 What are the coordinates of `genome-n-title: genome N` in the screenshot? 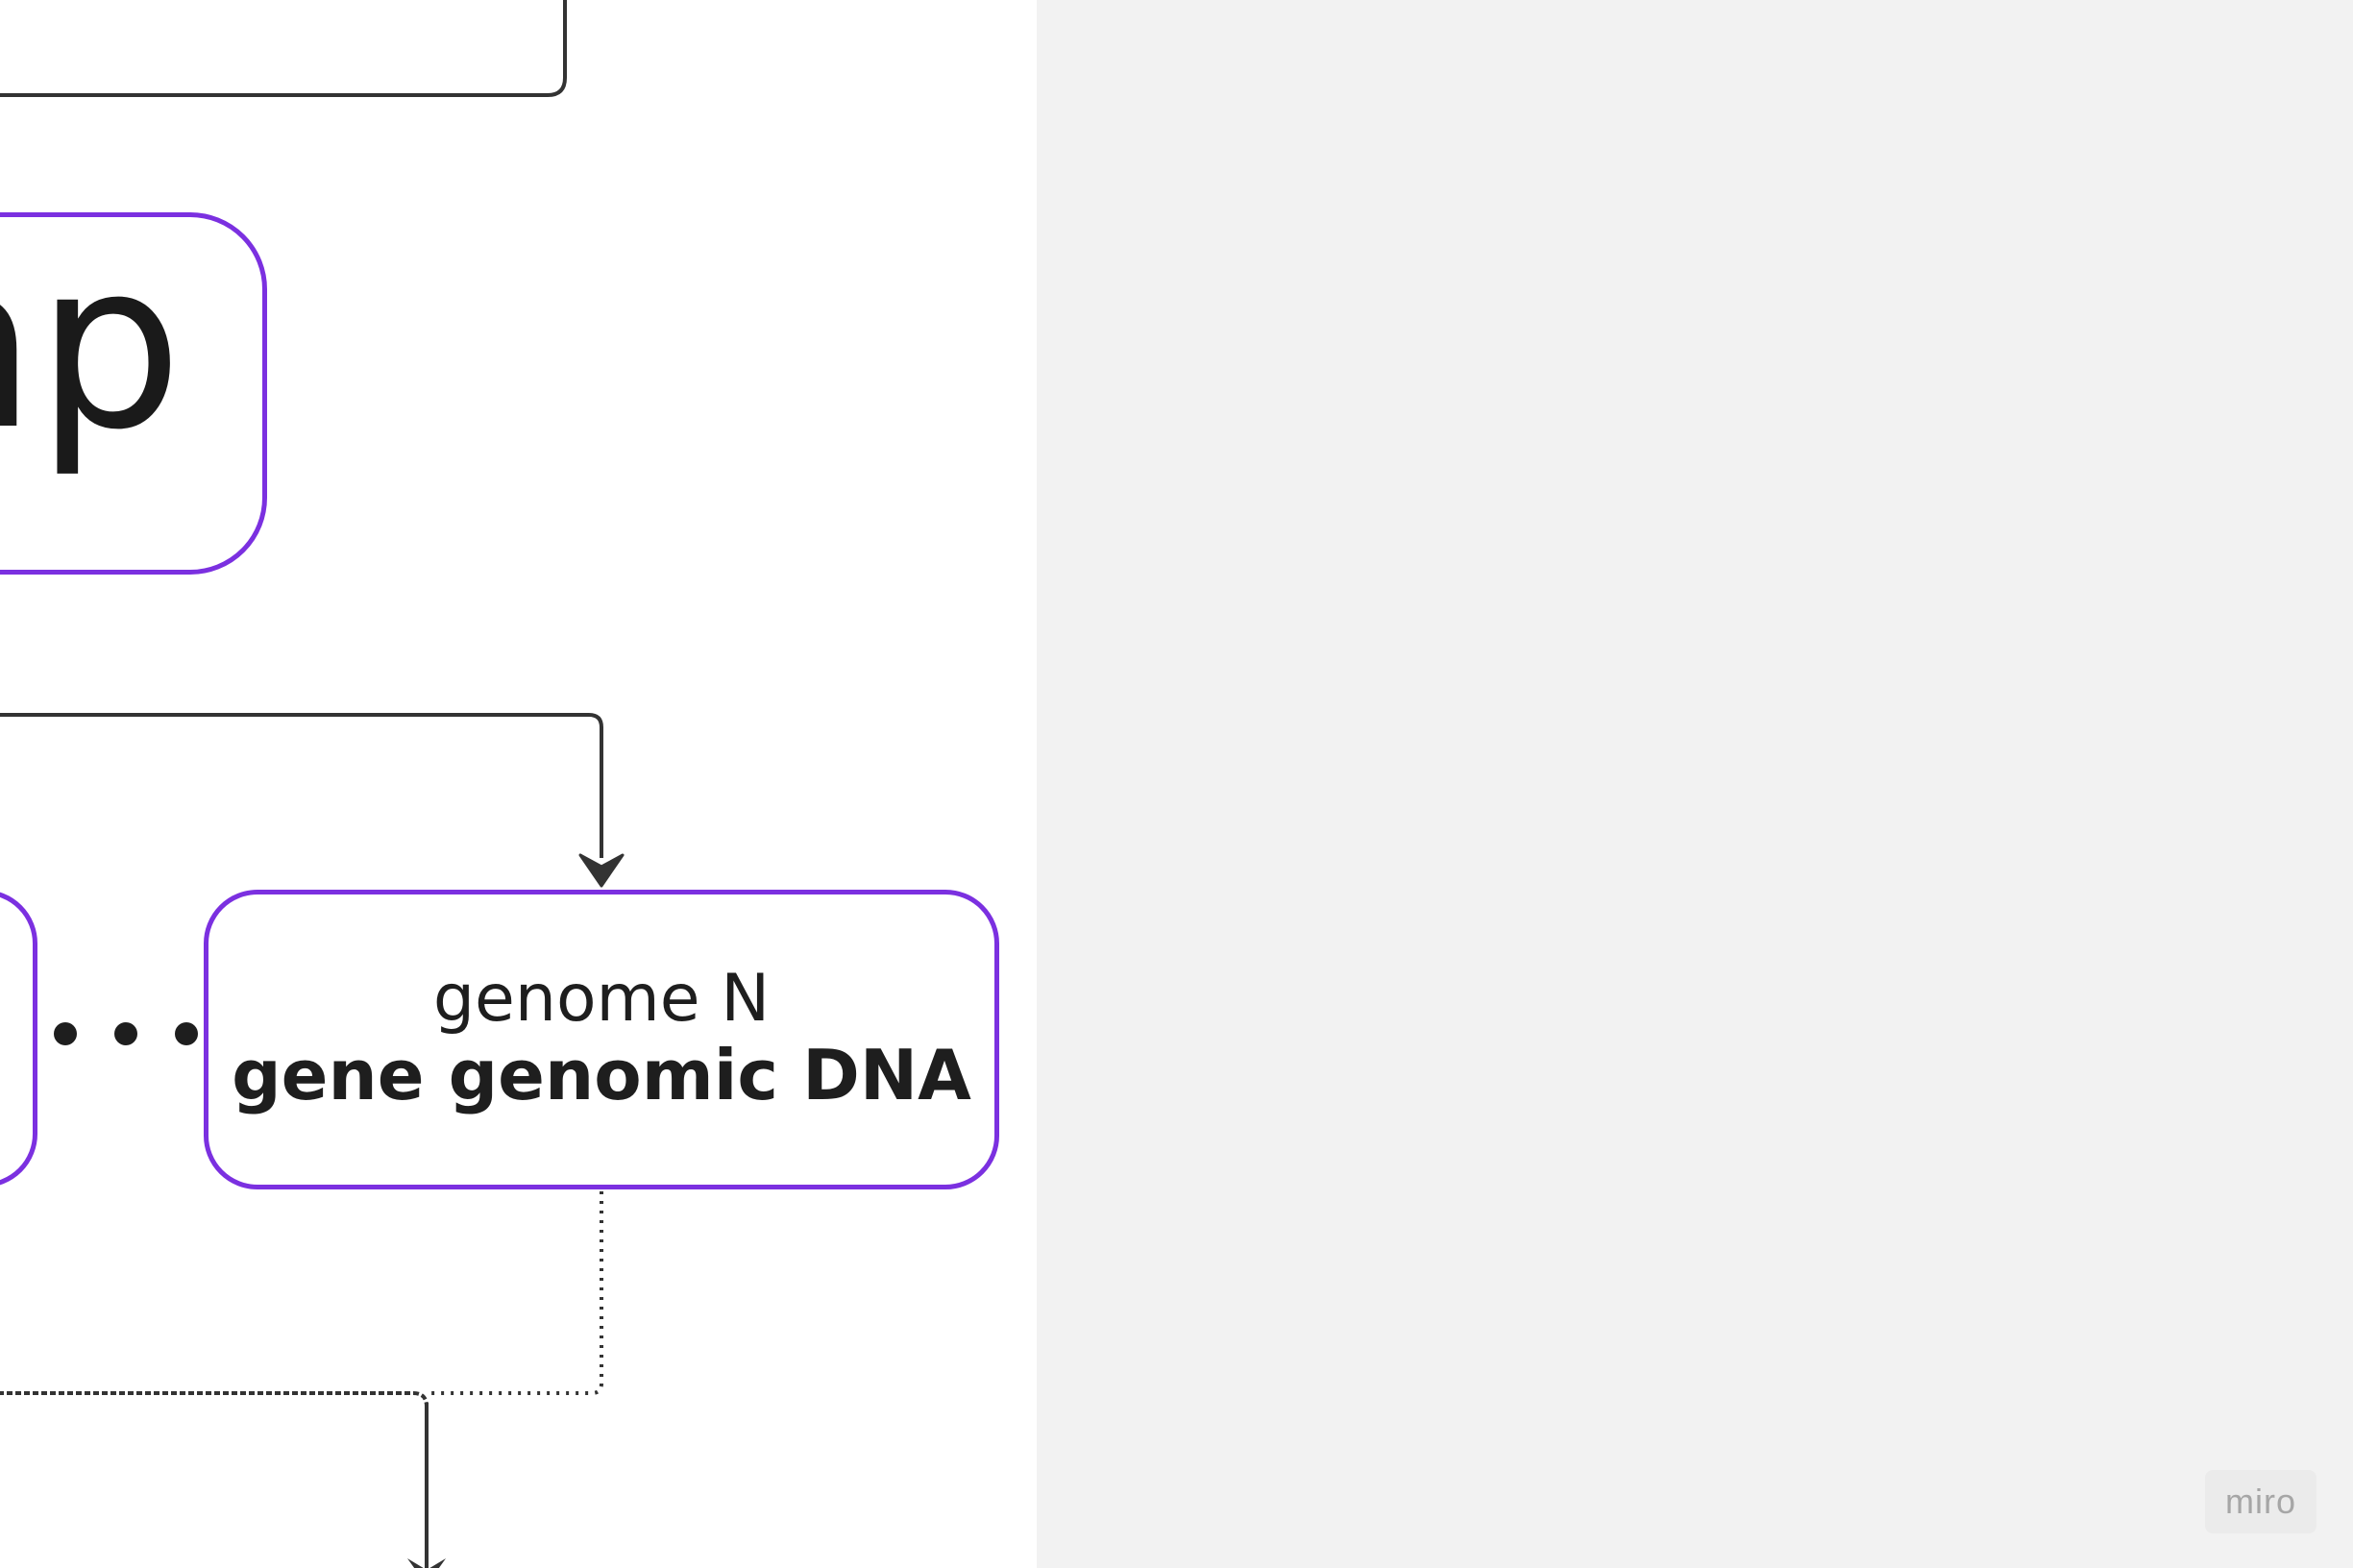 It's located at (601, 1000).